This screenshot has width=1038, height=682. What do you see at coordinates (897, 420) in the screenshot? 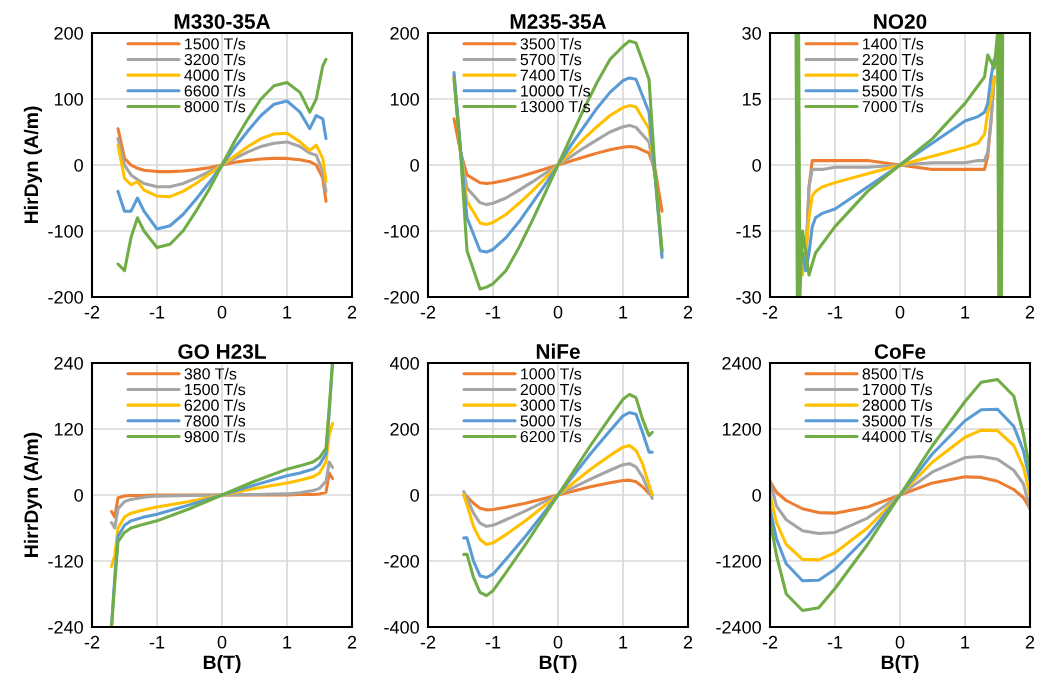
I see `legend-label: 35000 T/s` at bounding box center [897, 420].